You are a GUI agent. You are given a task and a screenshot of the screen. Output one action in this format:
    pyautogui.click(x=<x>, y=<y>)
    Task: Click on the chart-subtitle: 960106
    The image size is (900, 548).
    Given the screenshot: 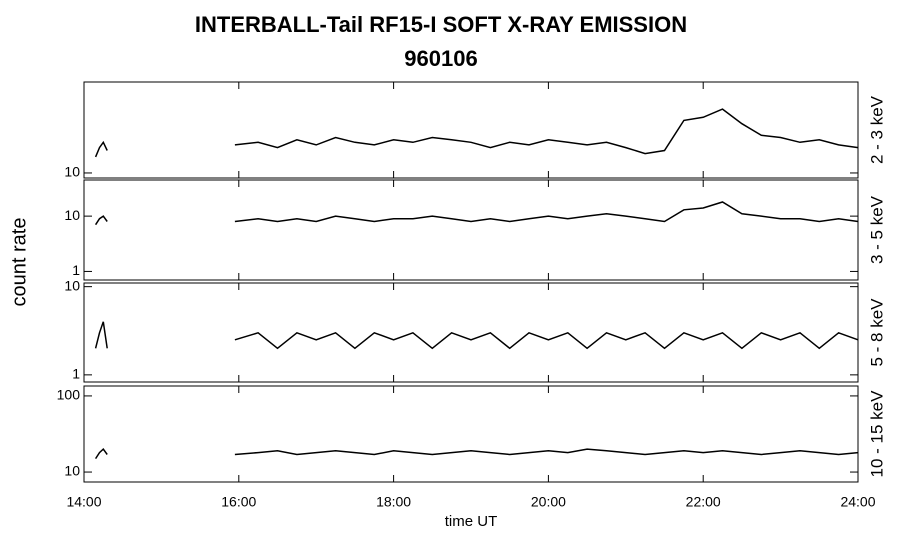 What is the action you would take?
    pyautogui.click(x=440, y=58)
    